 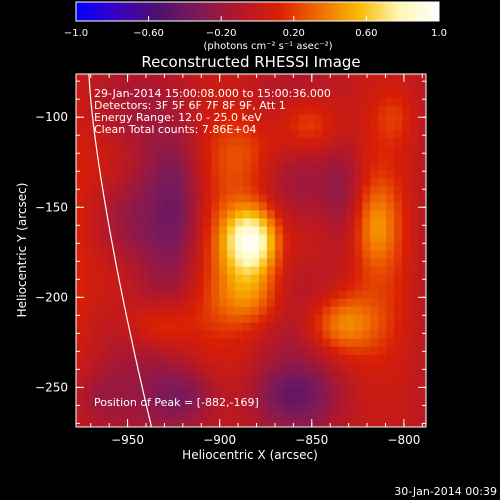 I want to click on annotation-line: Clean Total counts: 7.86E+04, so click(x=175, y=129).